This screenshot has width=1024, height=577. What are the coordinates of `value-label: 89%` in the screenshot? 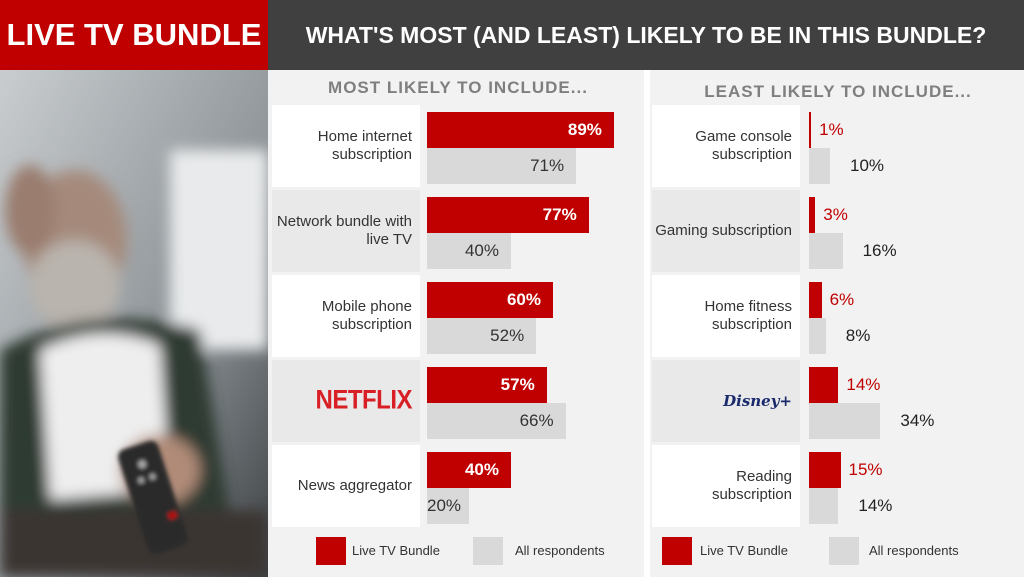 It's located at (584, 129).